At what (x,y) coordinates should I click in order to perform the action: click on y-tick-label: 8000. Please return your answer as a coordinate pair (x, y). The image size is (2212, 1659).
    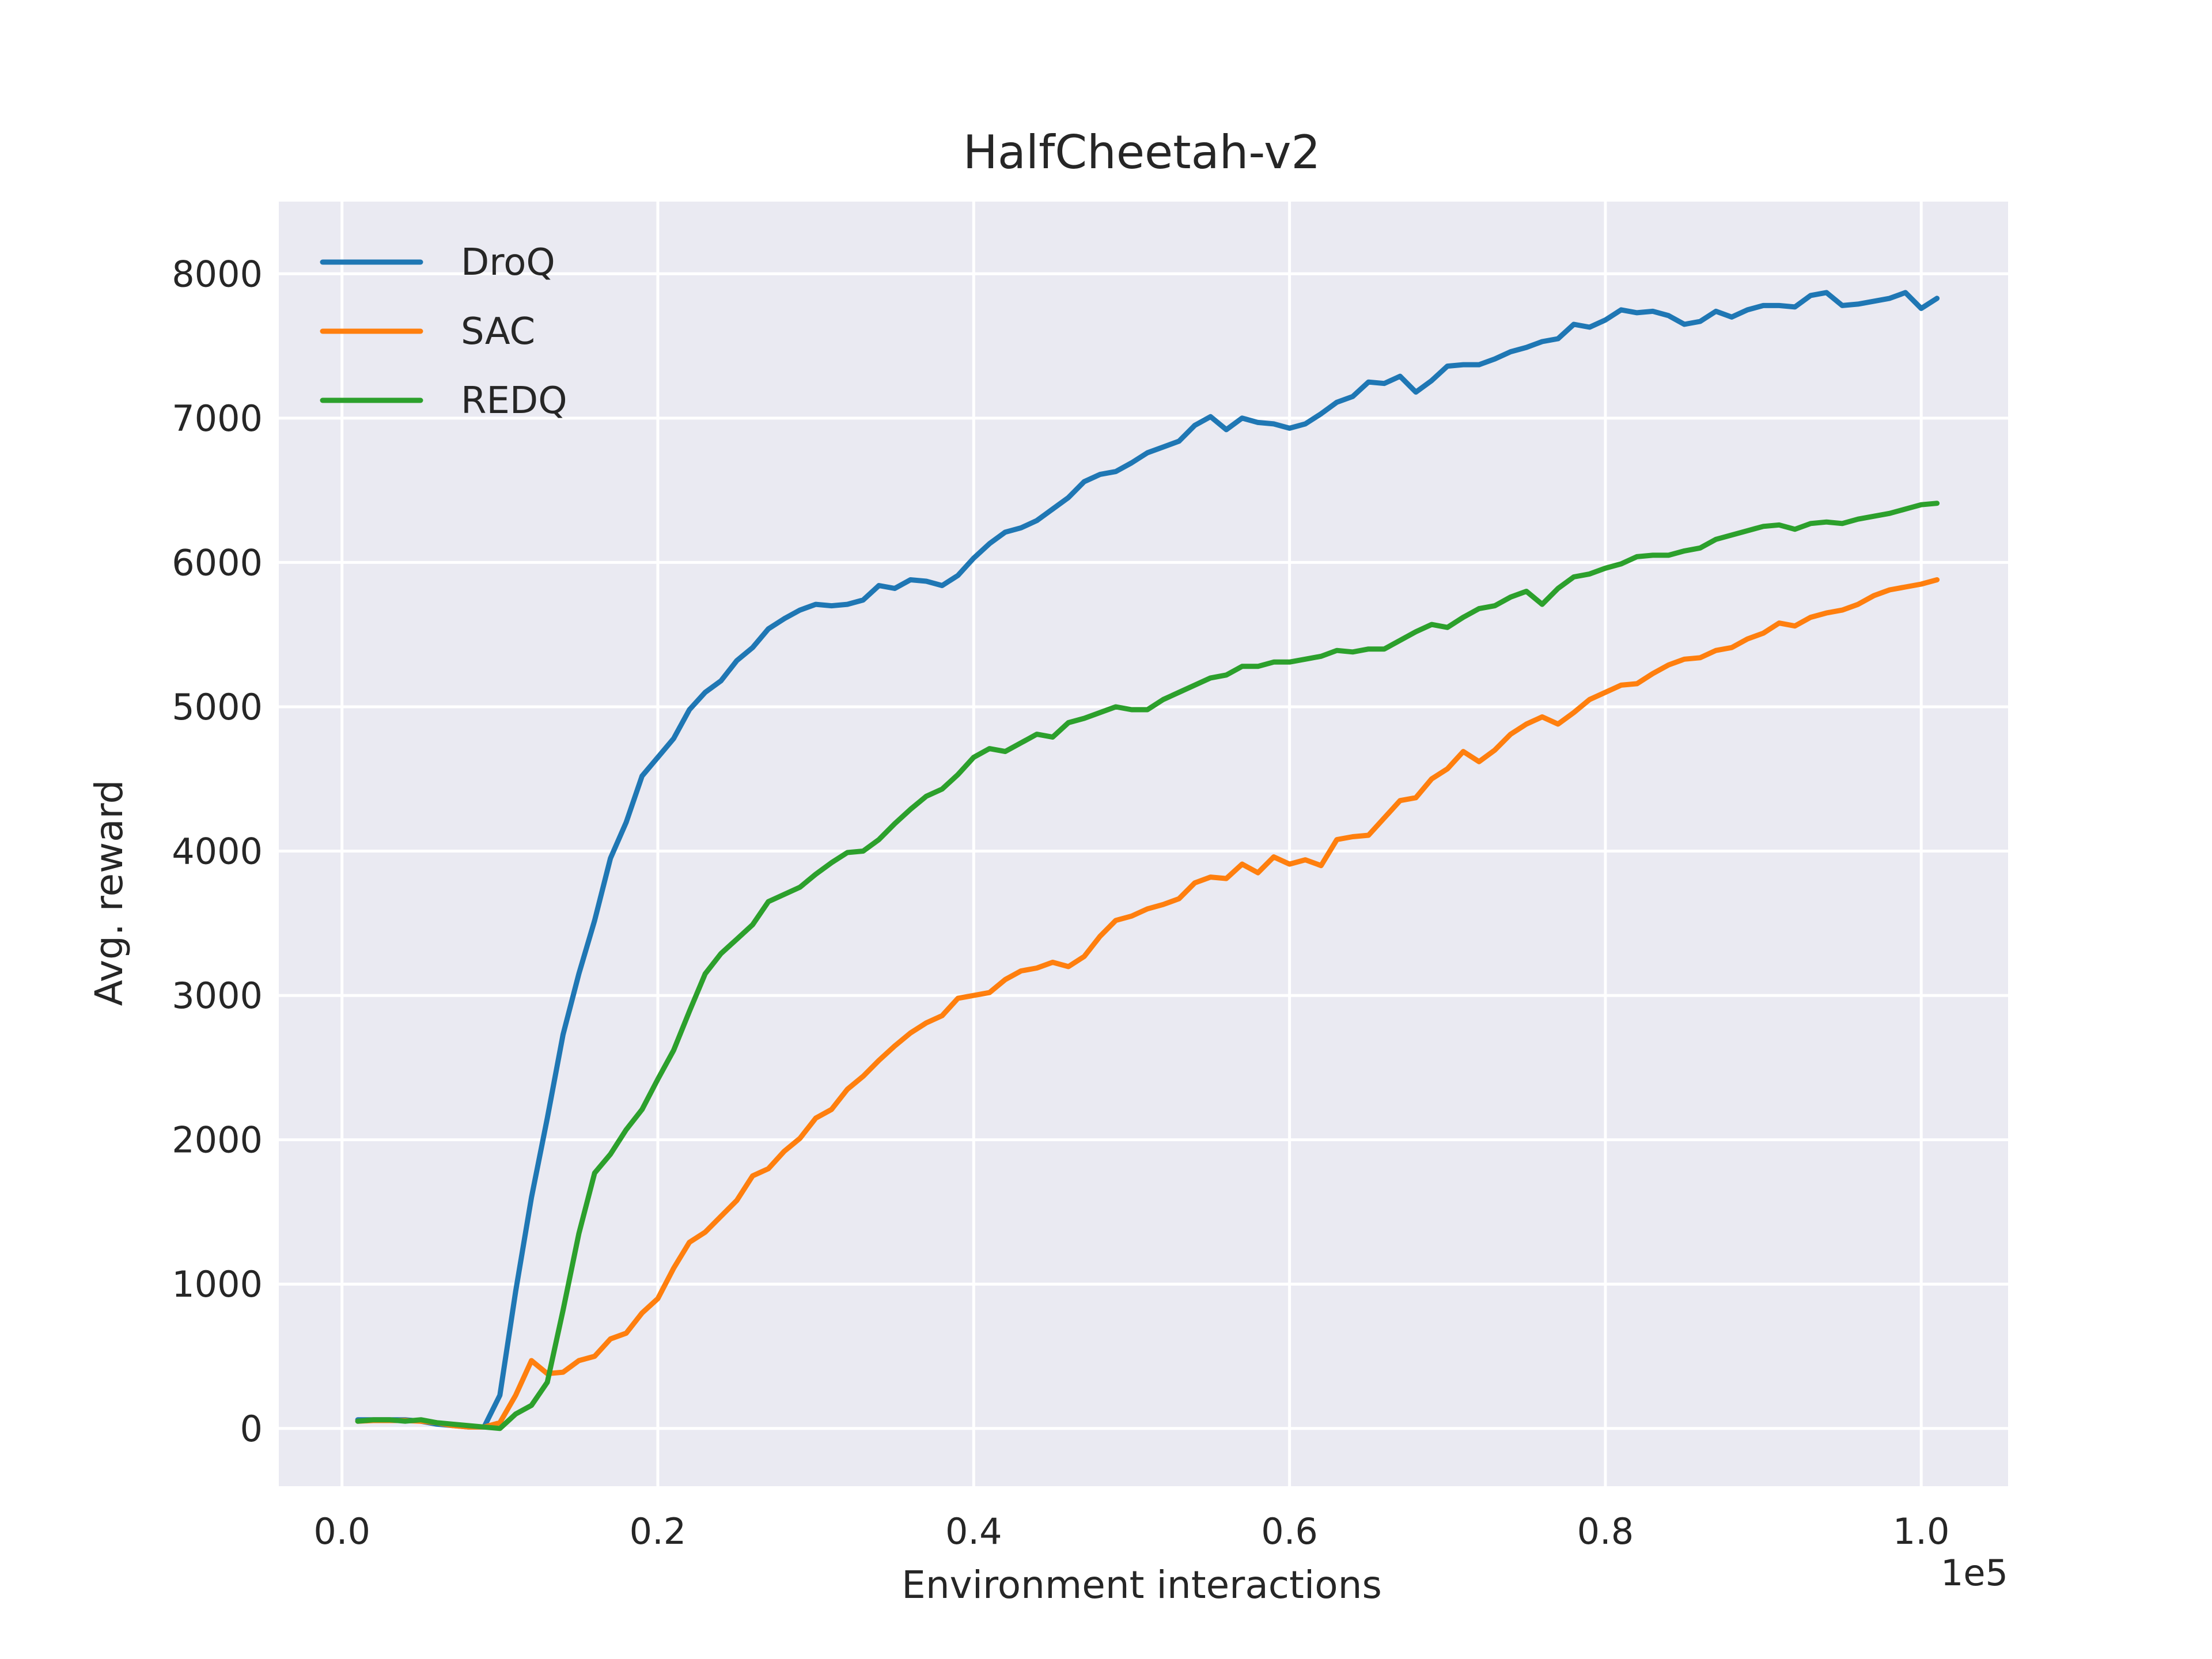
    Looking at the image, I should click on (217, 274).